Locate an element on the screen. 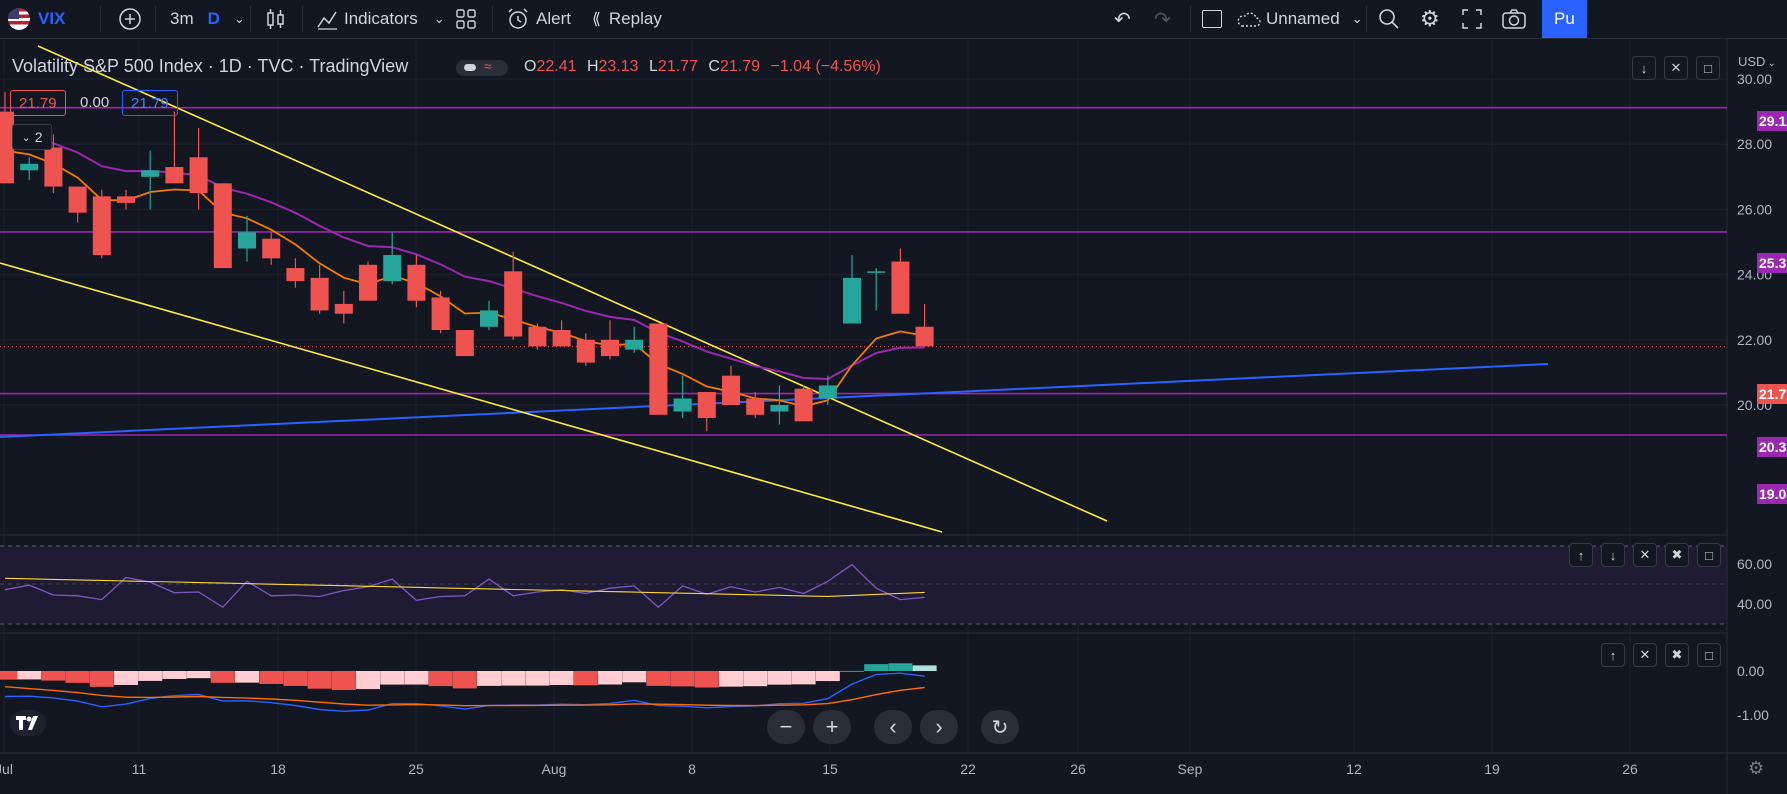  currency-selector: USD ⌄ is located at coordinates (1757, 61).